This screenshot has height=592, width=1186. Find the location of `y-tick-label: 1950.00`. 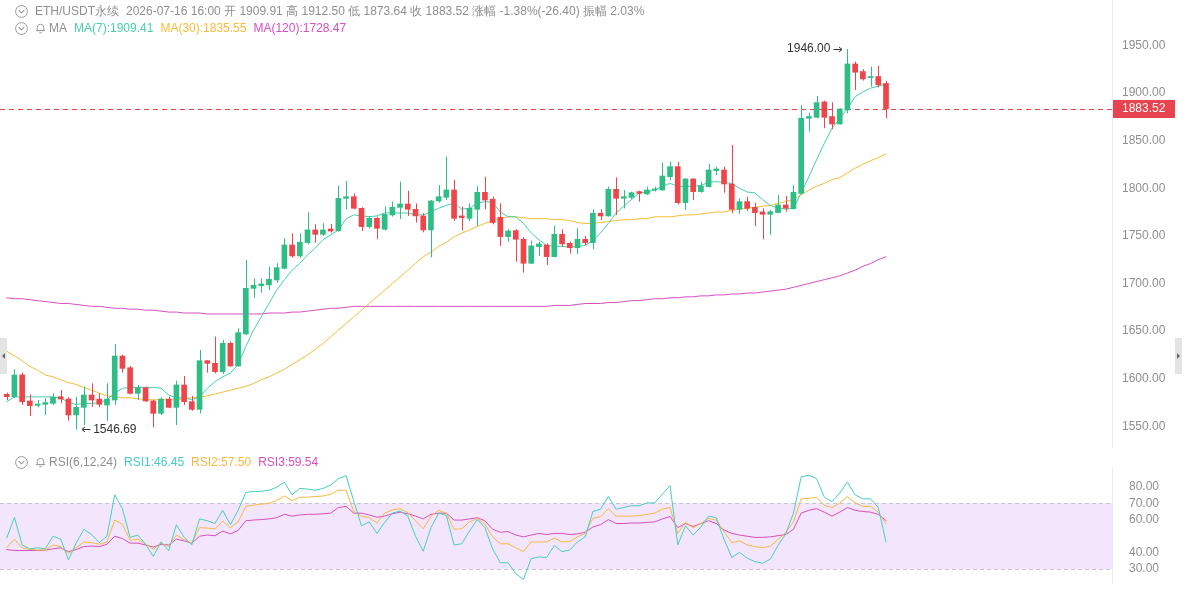

y-tick-label: 1950.00 is located at coordinates (1143, 44).